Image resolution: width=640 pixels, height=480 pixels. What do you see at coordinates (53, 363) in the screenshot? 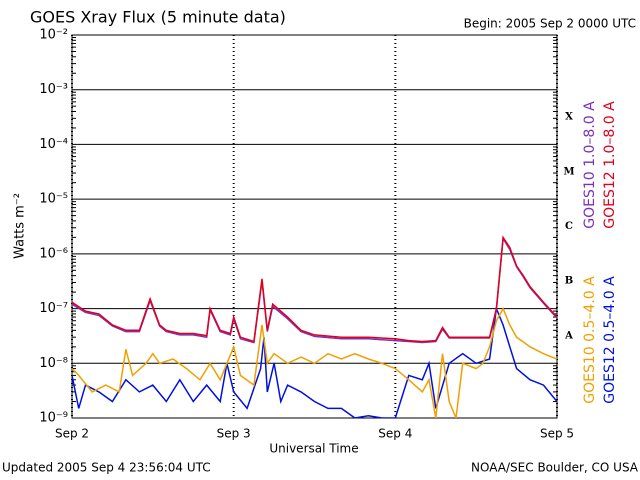
I see `y-tick-label: 10⁻⁸` at bounding box center [53, 363].